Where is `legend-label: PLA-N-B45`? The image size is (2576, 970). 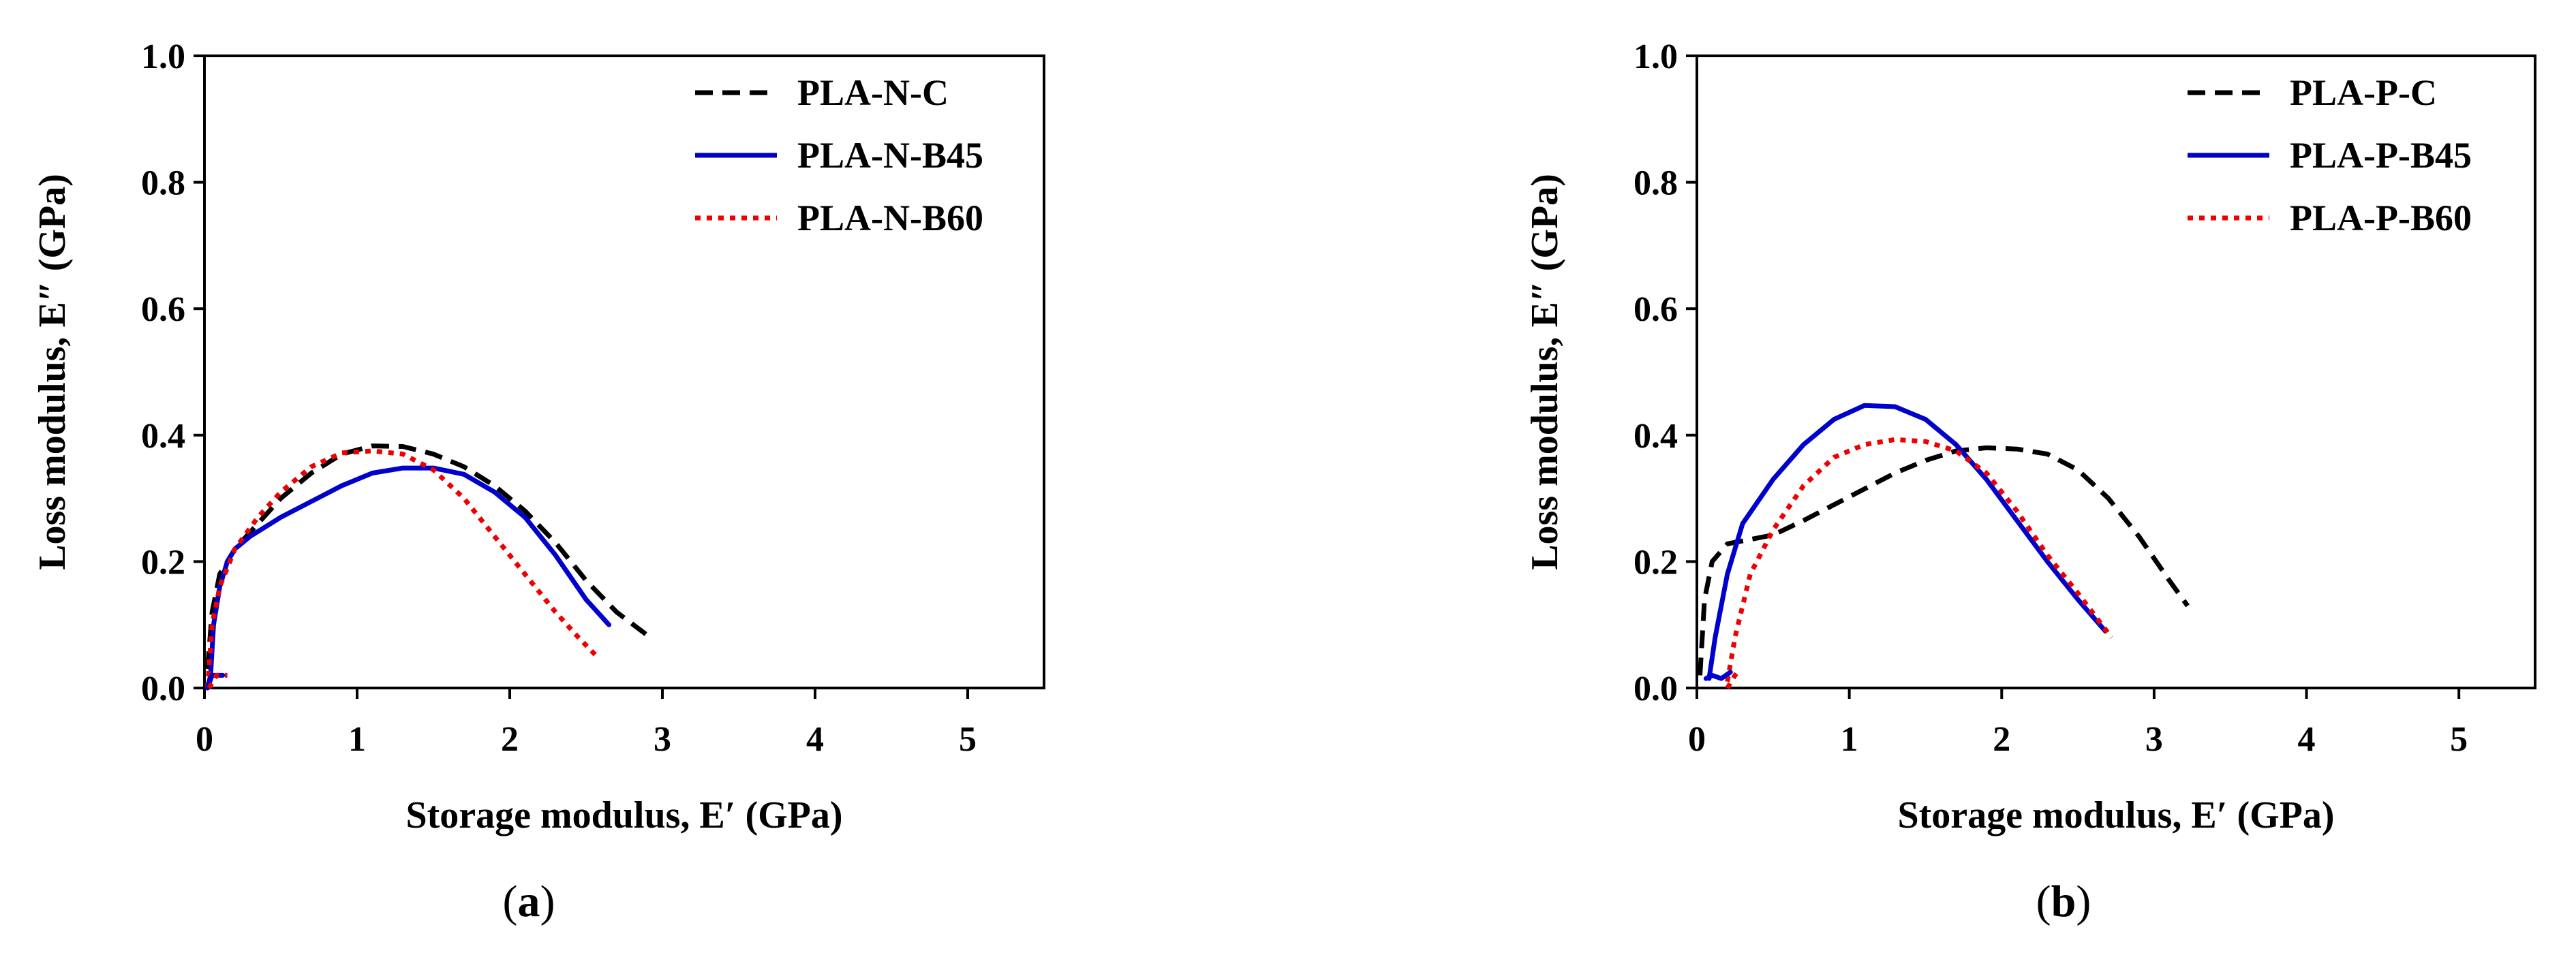
legend-label: PLA-N-B45 is located at coordinates (890, 155).